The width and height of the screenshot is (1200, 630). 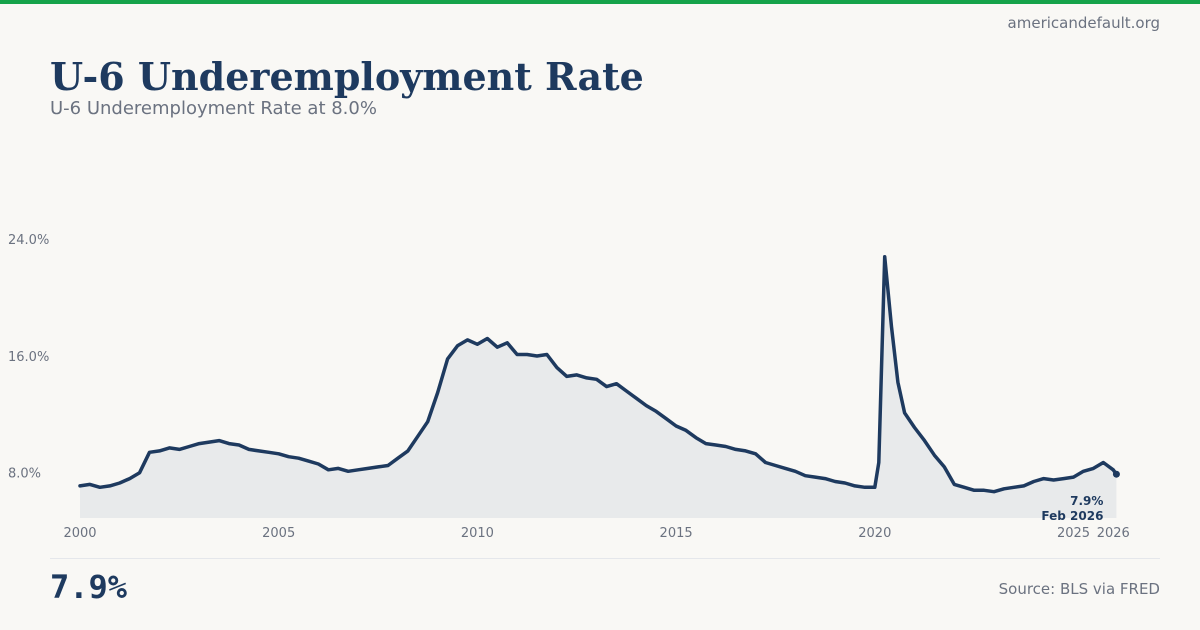 What do you see at coordinates (278, 533) in the screenshot?
I see `x-tick-label: 2005` at bounding box center [278, 533].